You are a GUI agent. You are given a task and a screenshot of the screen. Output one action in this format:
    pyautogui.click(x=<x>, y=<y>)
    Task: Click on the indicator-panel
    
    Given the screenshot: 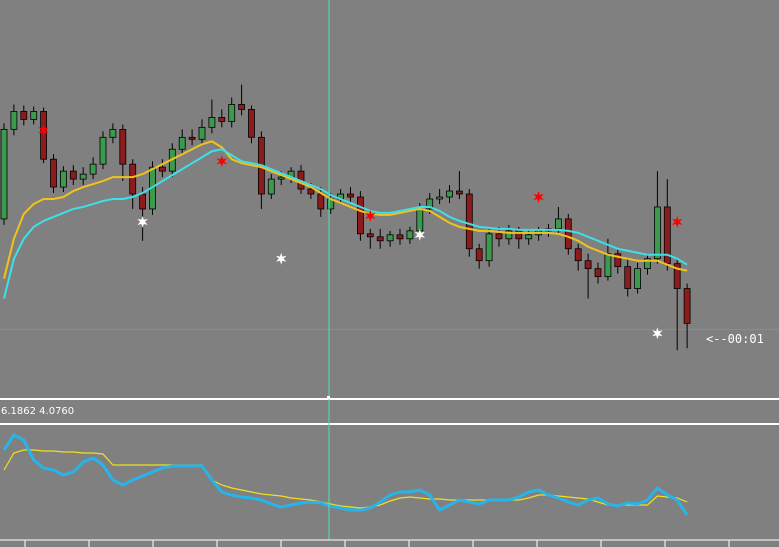 What is the action you would take?
    pyautogui.click(x=345, y=474)
    